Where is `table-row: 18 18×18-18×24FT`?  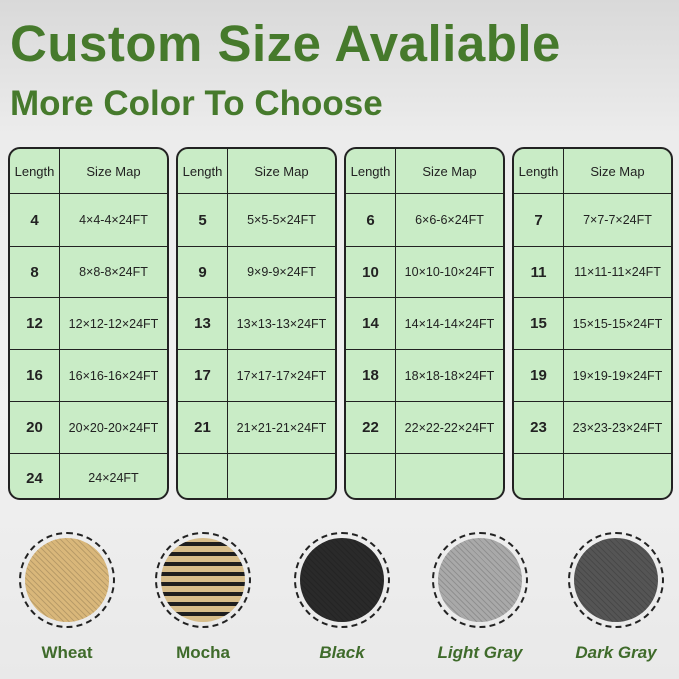
table-row: 18 18×18-18×24FT is located at coordinates (424, 376).